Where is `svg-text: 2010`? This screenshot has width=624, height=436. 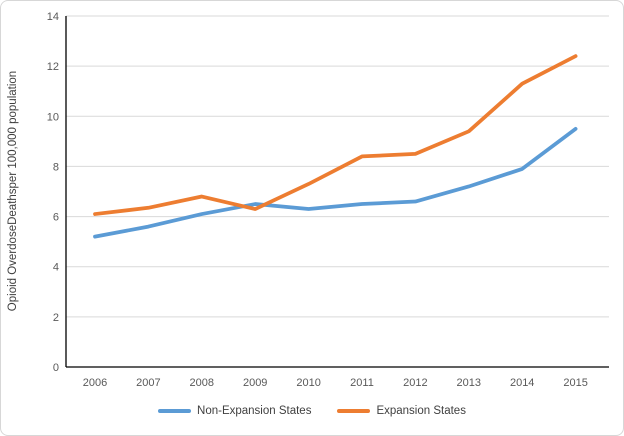
svg-text: 2010 is located at coordinates (308, 383).